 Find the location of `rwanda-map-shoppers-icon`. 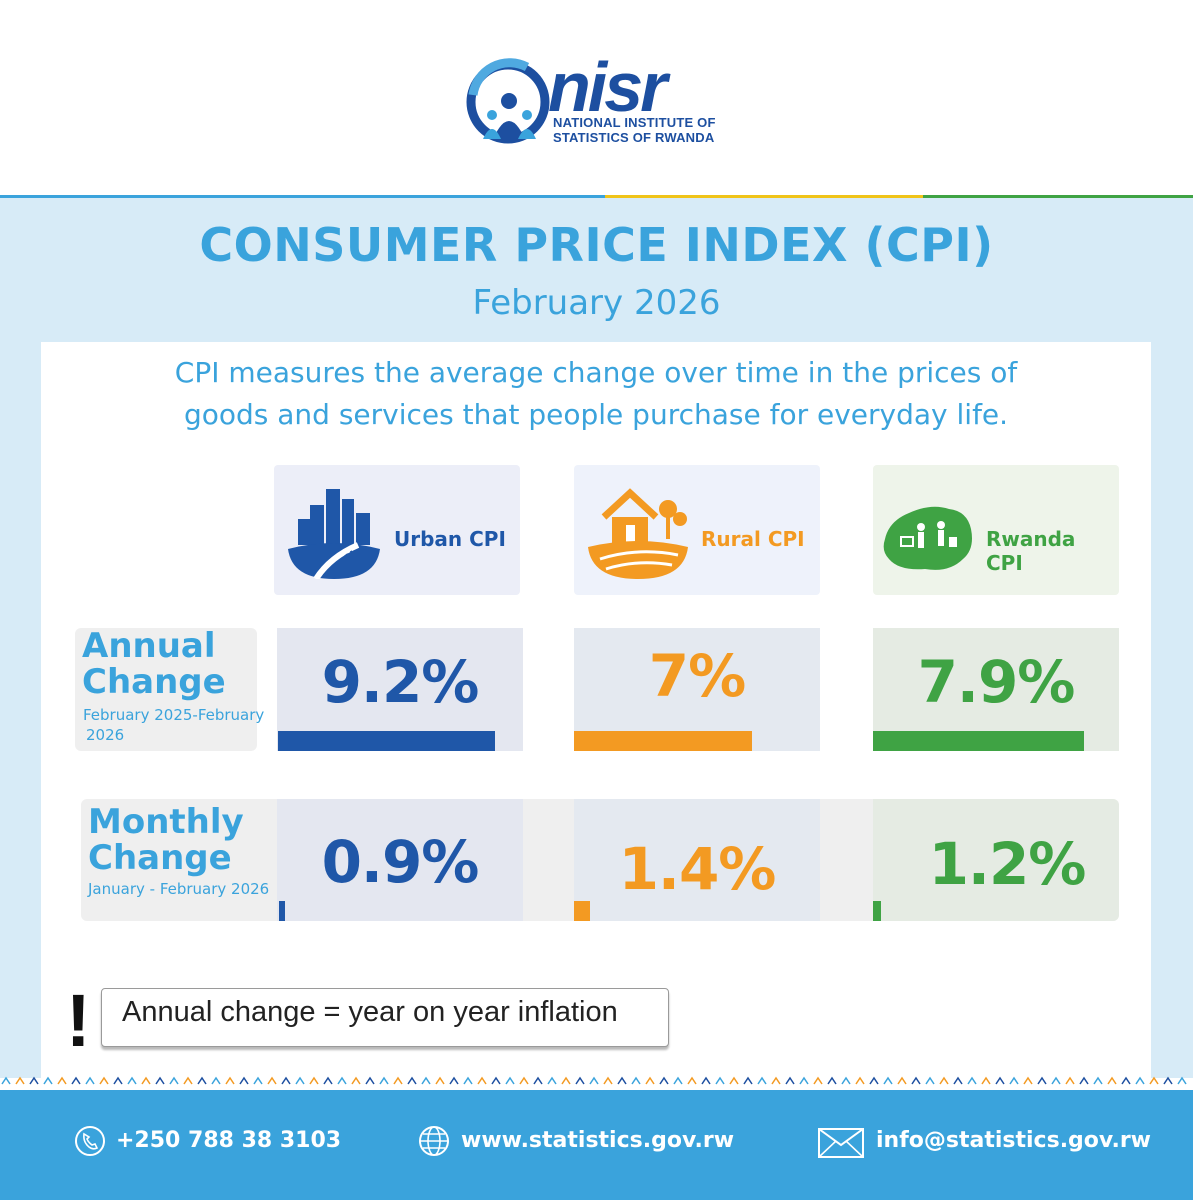

rwanda-map-shoppers-icon is located at coordinates (927, 538).